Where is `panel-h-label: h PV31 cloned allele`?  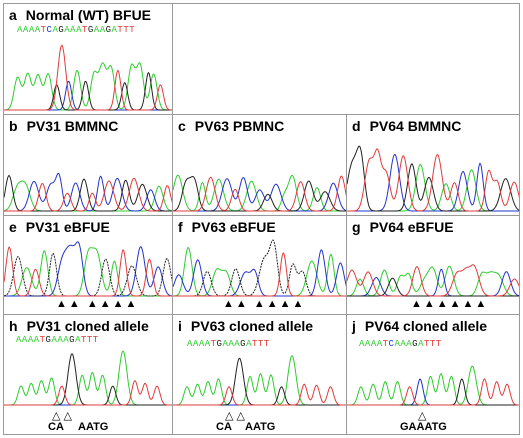
panel-h-label: h PV31 cloned allele is located at coordinates (79, 326).